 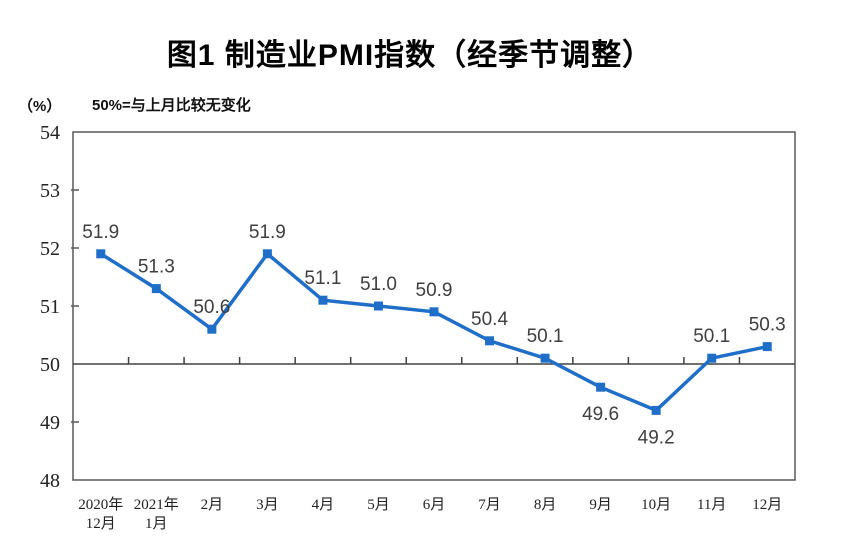 I want to click on data-point-label: 50.4, so click(x=489, y=319).